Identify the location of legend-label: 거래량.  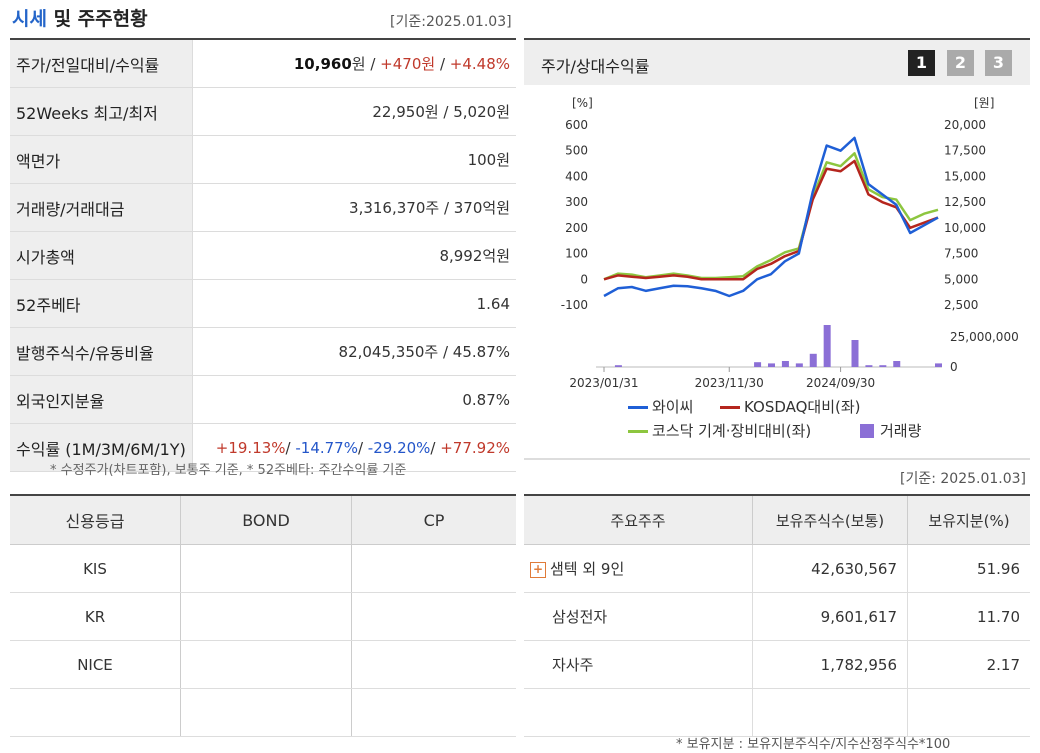
(901, 431).